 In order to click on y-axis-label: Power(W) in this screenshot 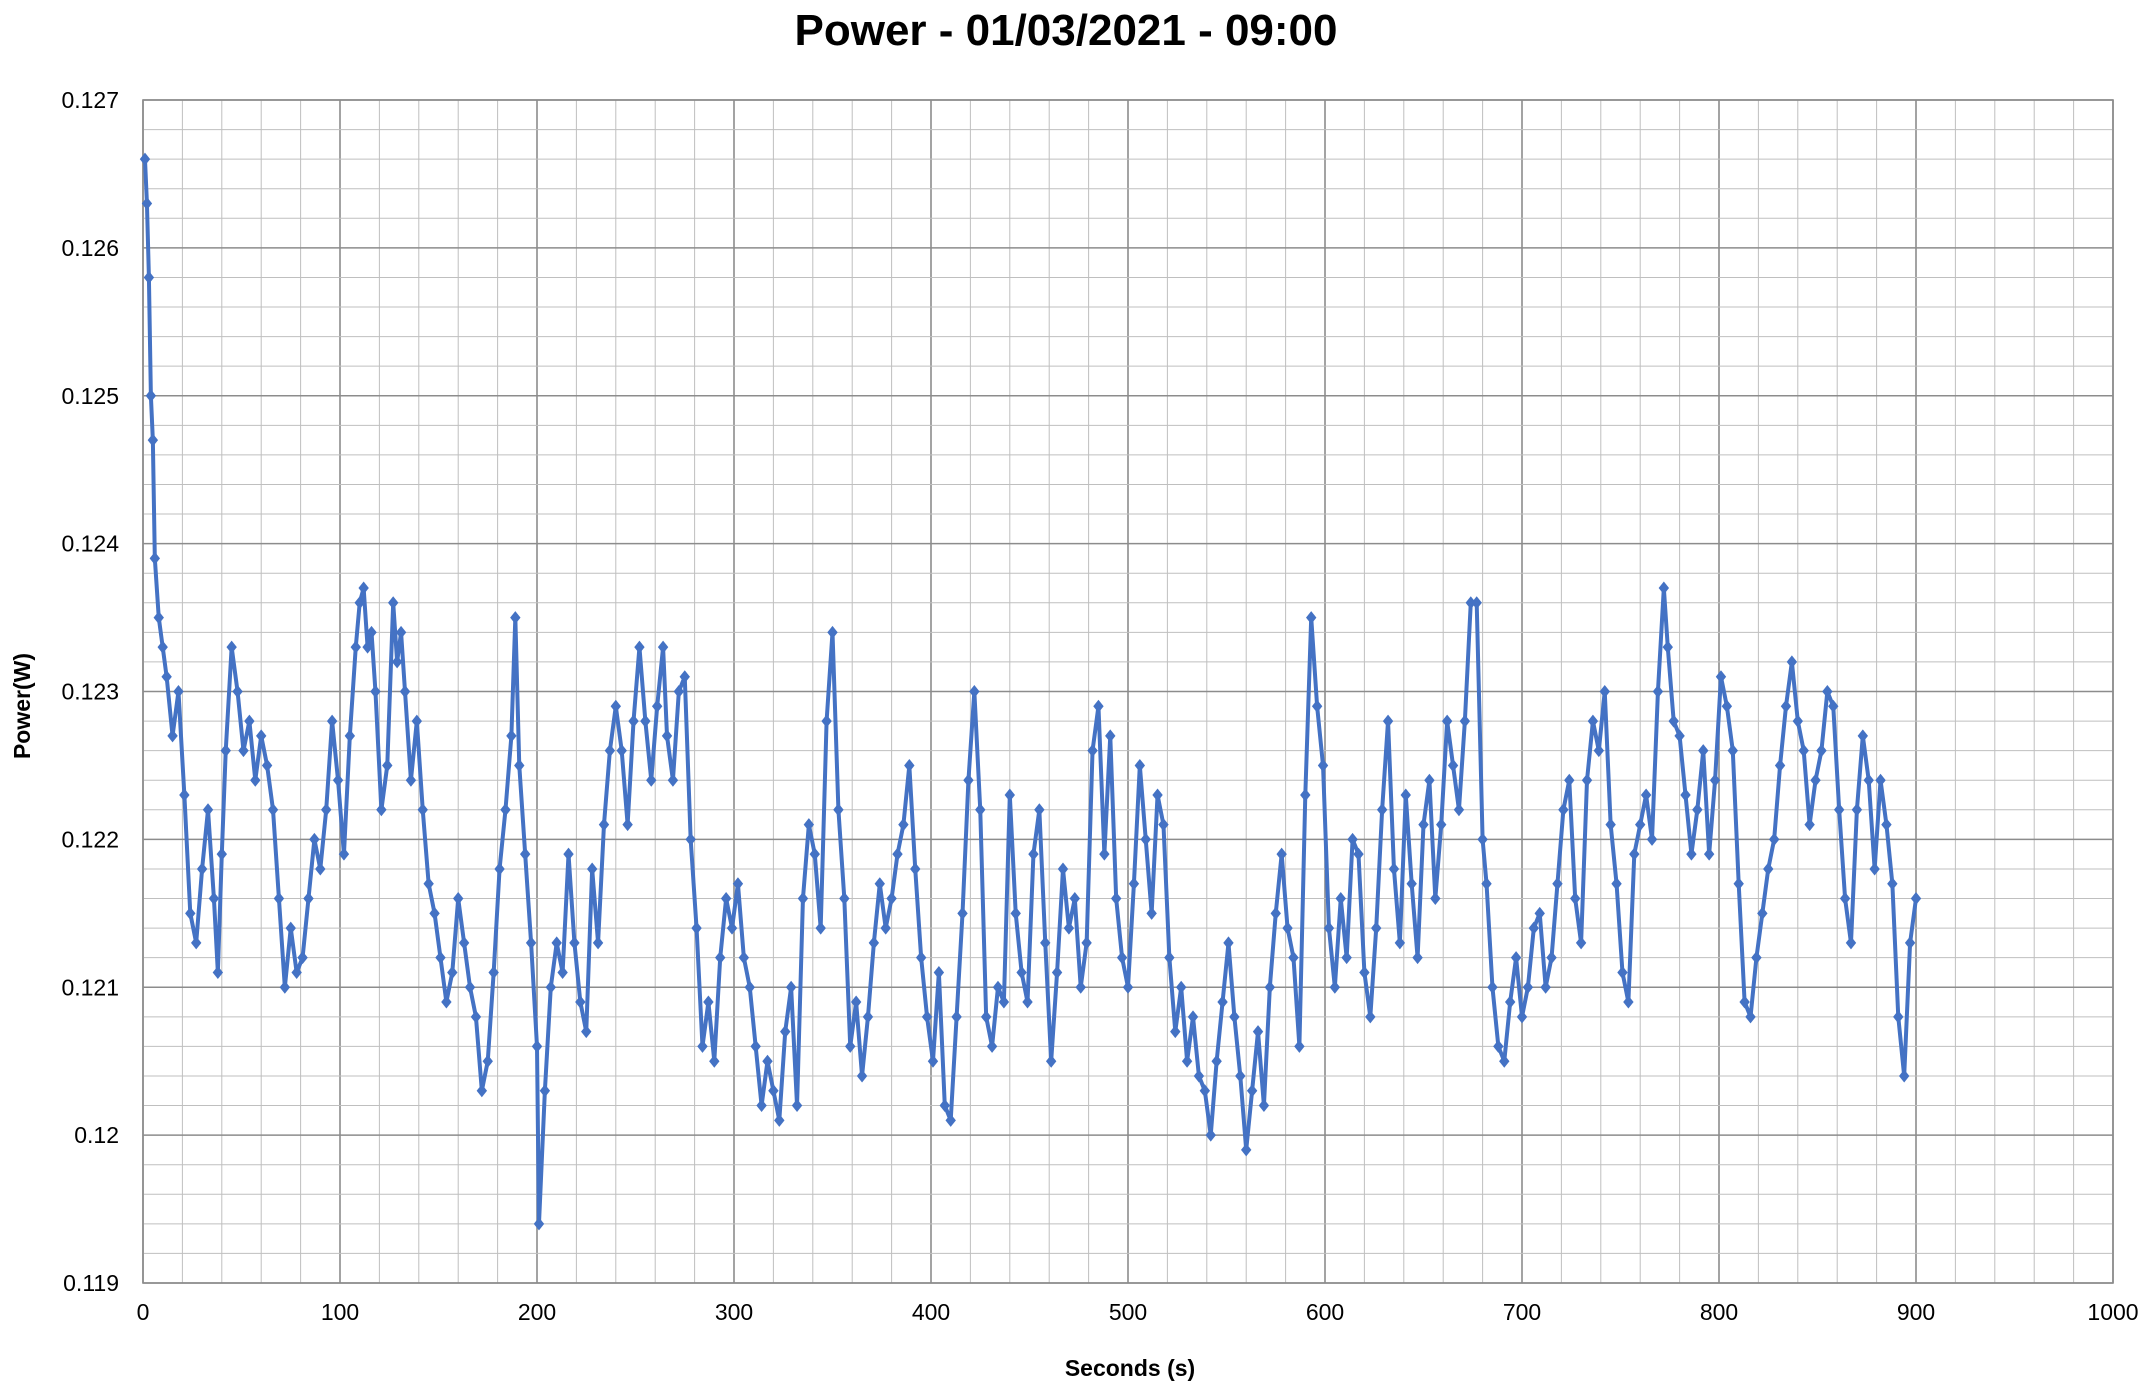, I will do `click(22, 706)`.